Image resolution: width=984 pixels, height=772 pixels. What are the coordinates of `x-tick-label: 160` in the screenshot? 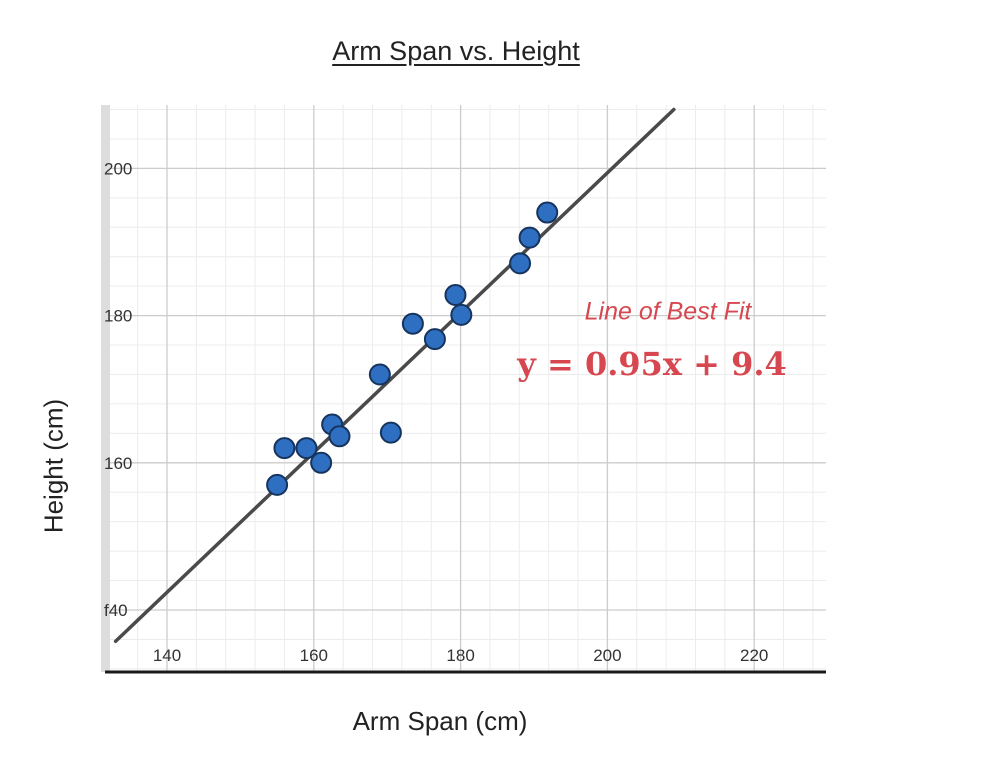 It's located at (314, 655).